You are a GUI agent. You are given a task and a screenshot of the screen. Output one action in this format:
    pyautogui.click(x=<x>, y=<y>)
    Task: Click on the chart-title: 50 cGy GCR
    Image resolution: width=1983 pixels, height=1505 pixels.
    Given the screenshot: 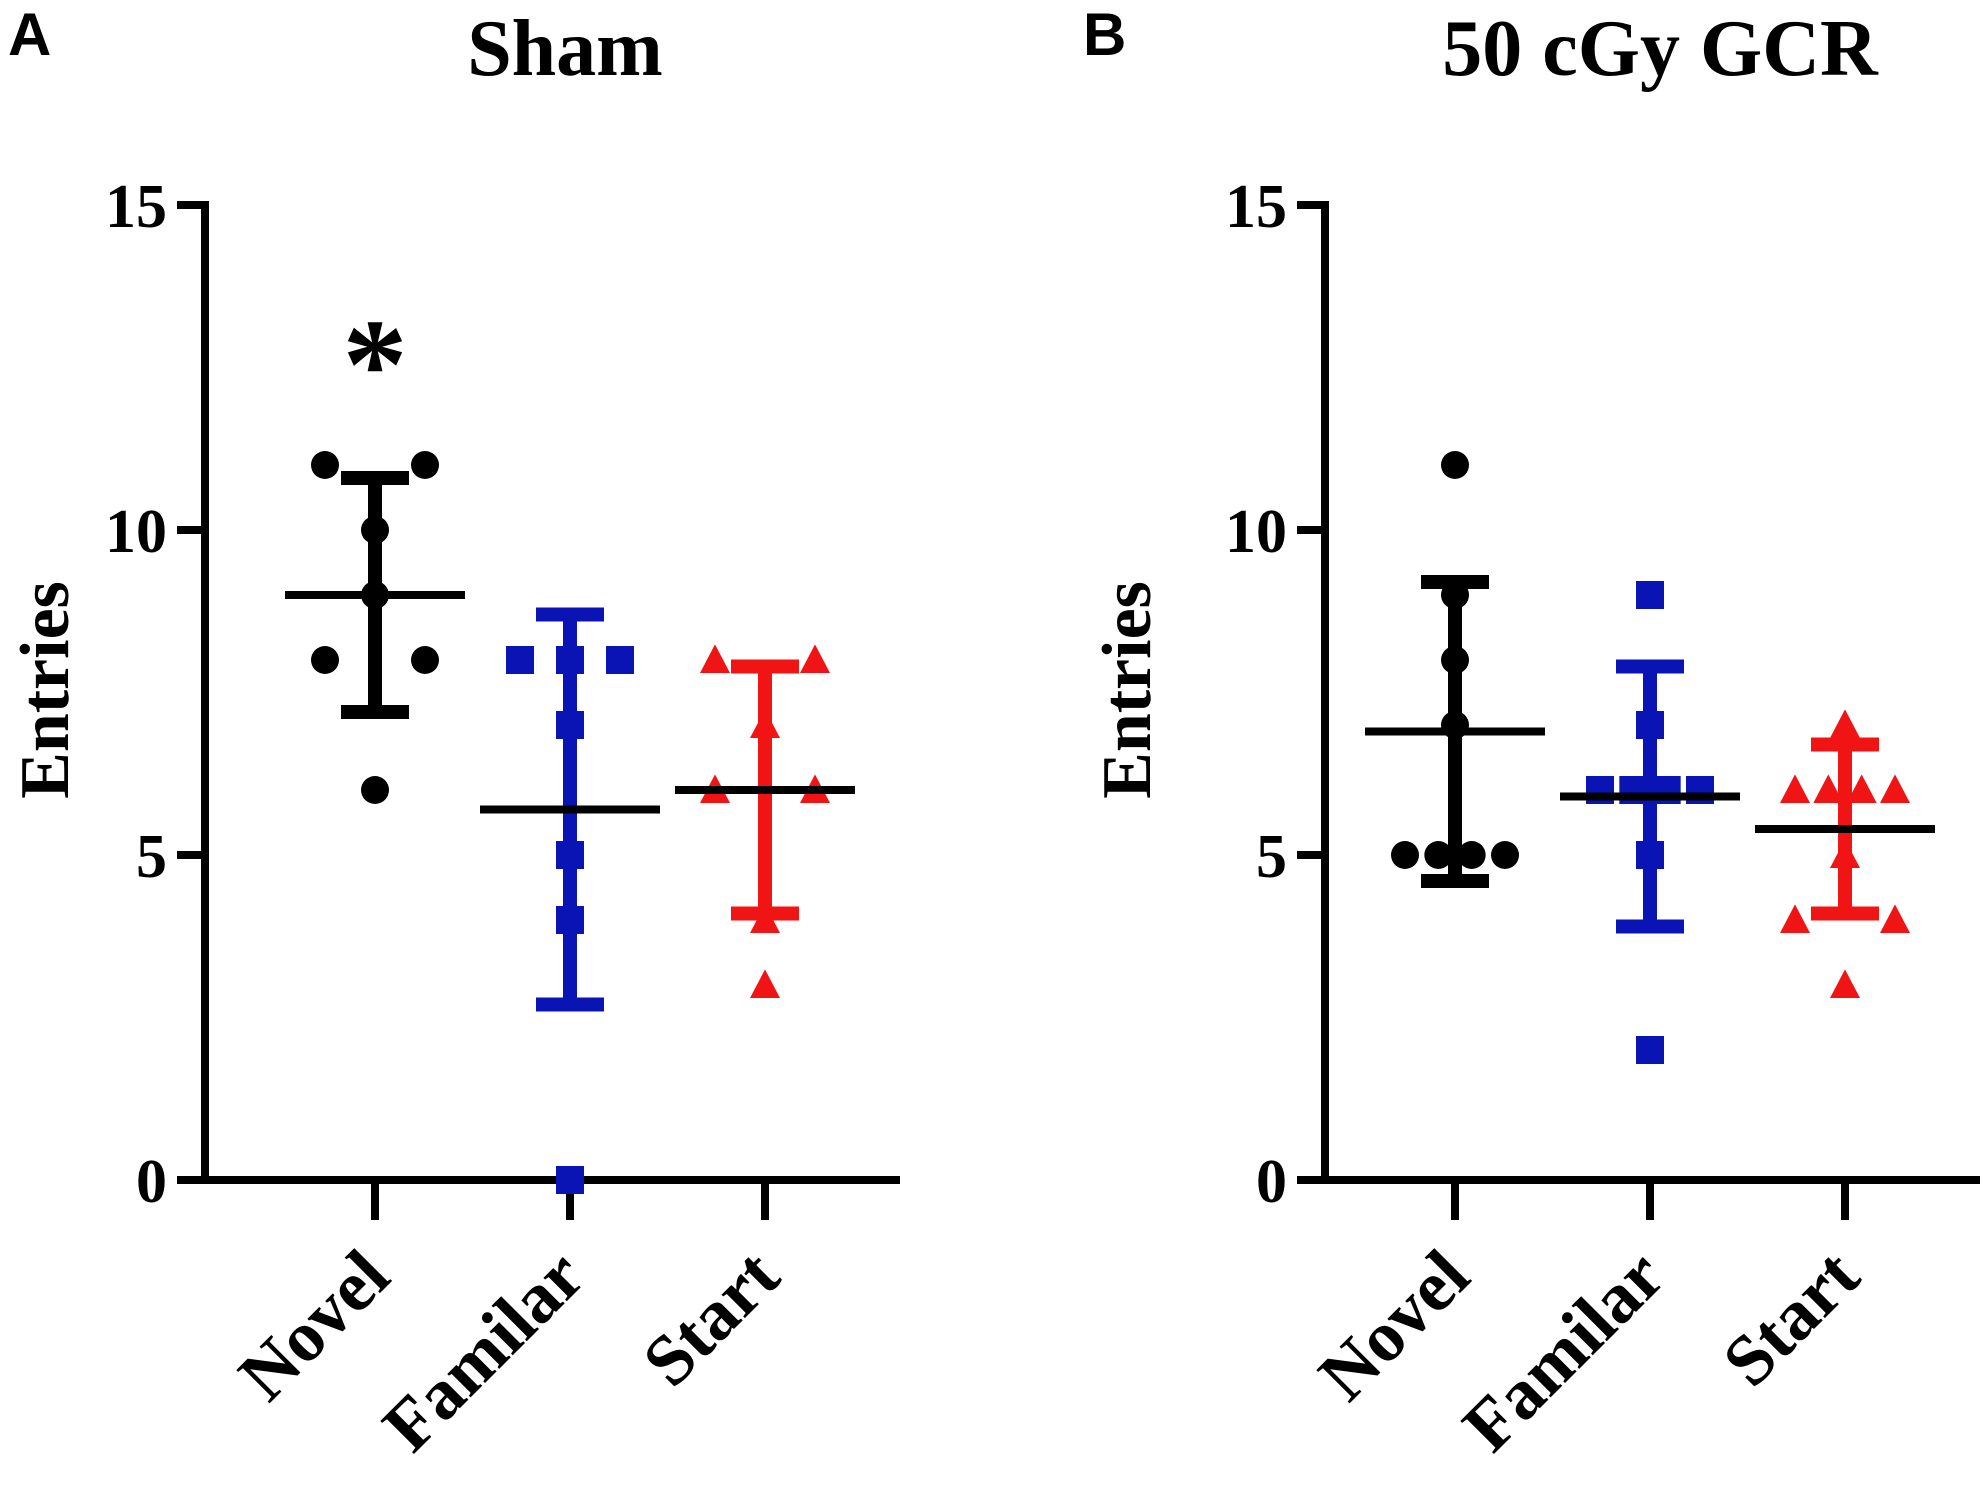 What is the action you would take?
    pyautogui.click(x=1660, y=49)
    